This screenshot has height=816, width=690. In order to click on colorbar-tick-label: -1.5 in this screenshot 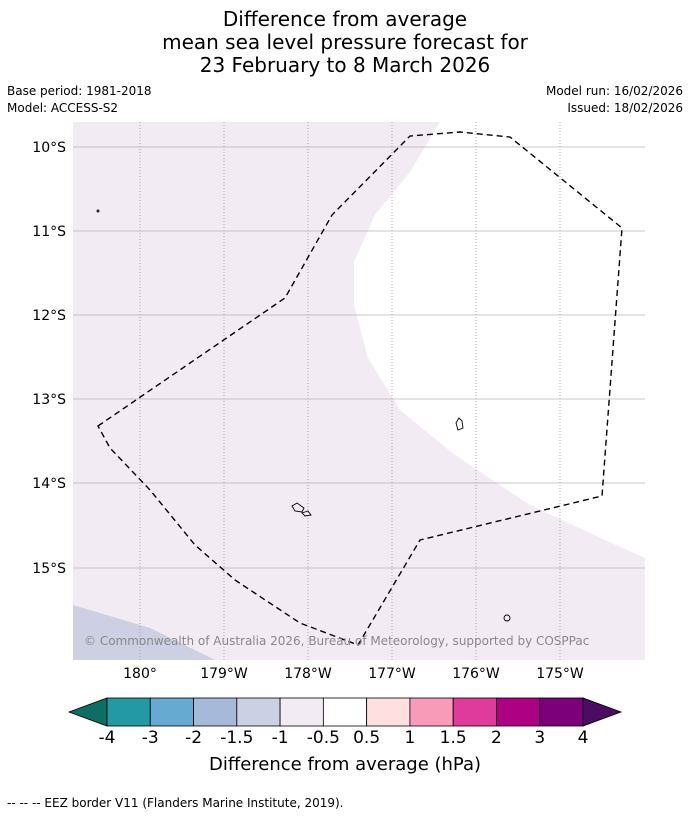, I will do `click(236, 738)`.